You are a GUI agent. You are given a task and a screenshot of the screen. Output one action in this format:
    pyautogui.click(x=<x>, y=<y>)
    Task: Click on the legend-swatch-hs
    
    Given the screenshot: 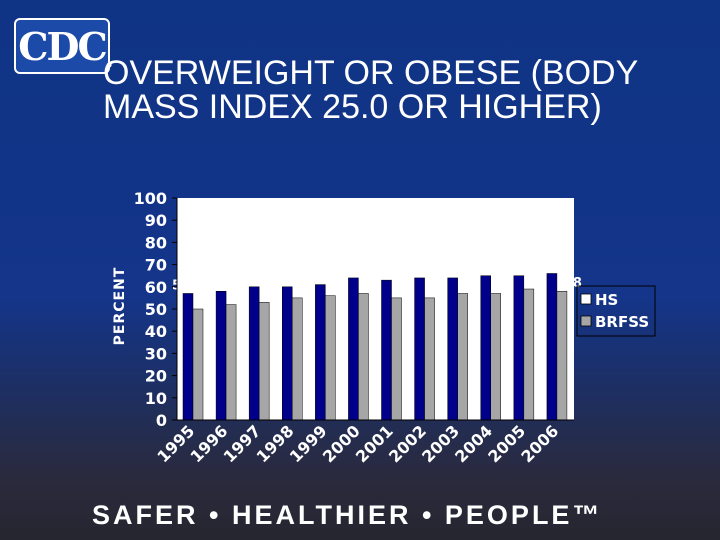 What is the action you would take?
    pyautogui.click(x=586, y=299)
    